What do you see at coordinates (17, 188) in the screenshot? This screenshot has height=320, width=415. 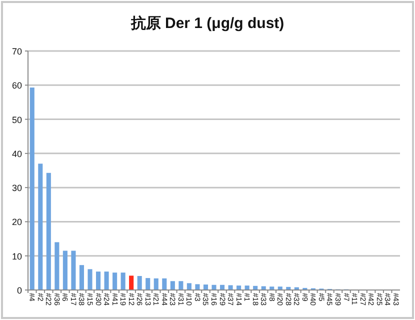 I see `y-tick-label: 30` at bounding box center [17, 188].